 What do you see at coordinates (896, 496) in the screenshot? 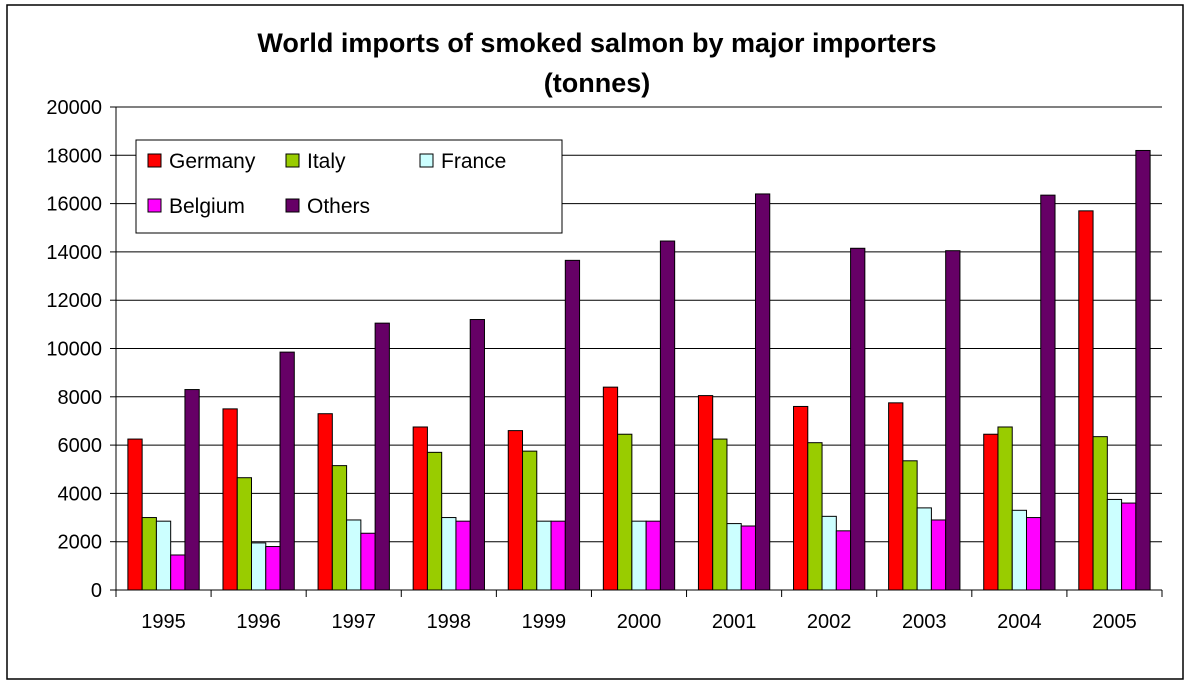
I see `bar-germany-2003` at bounding box center [896, 496].